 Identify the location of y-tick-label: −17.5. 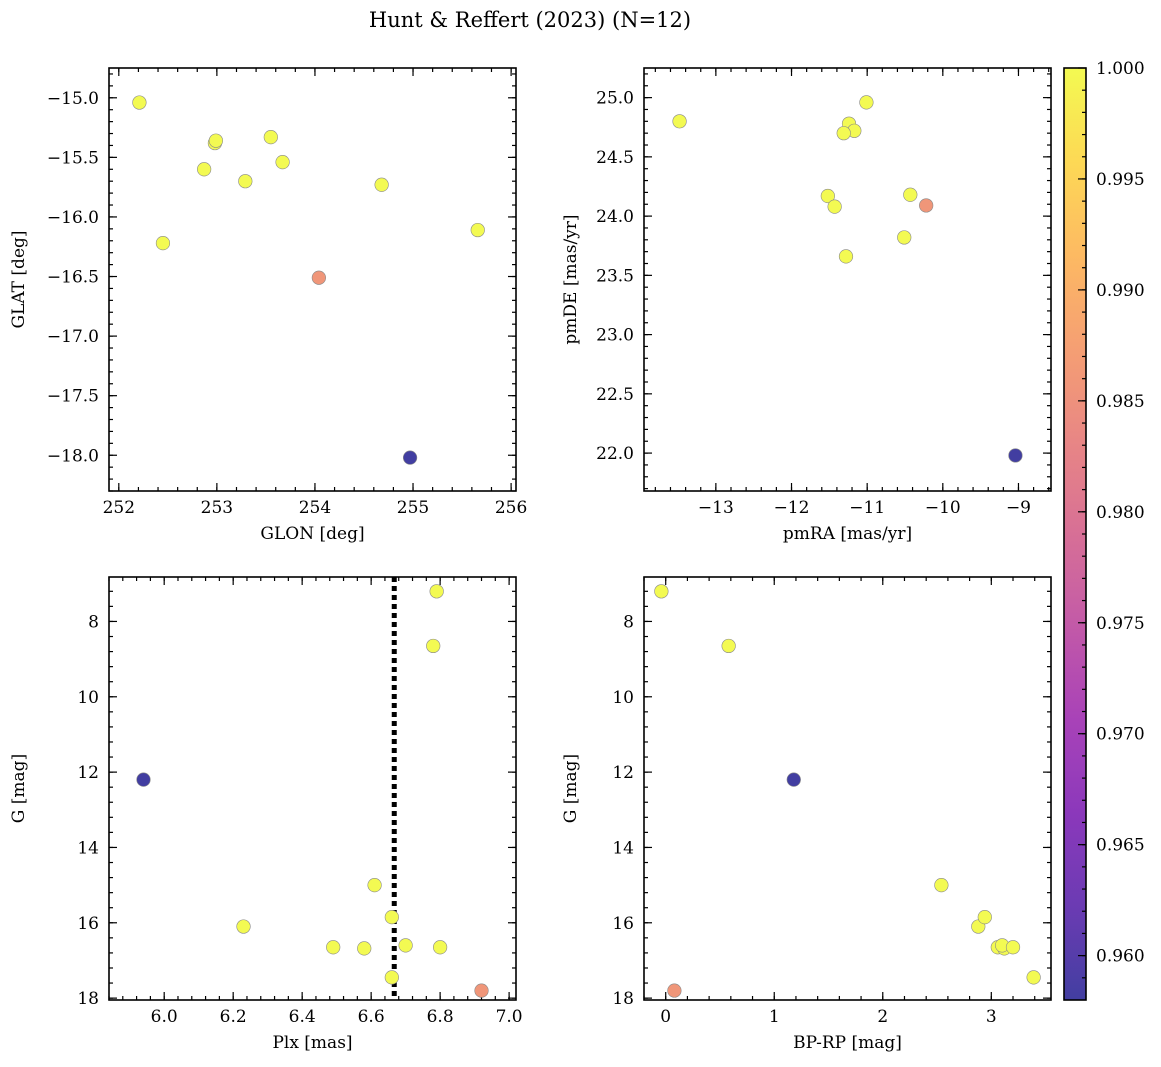
(73, 397).